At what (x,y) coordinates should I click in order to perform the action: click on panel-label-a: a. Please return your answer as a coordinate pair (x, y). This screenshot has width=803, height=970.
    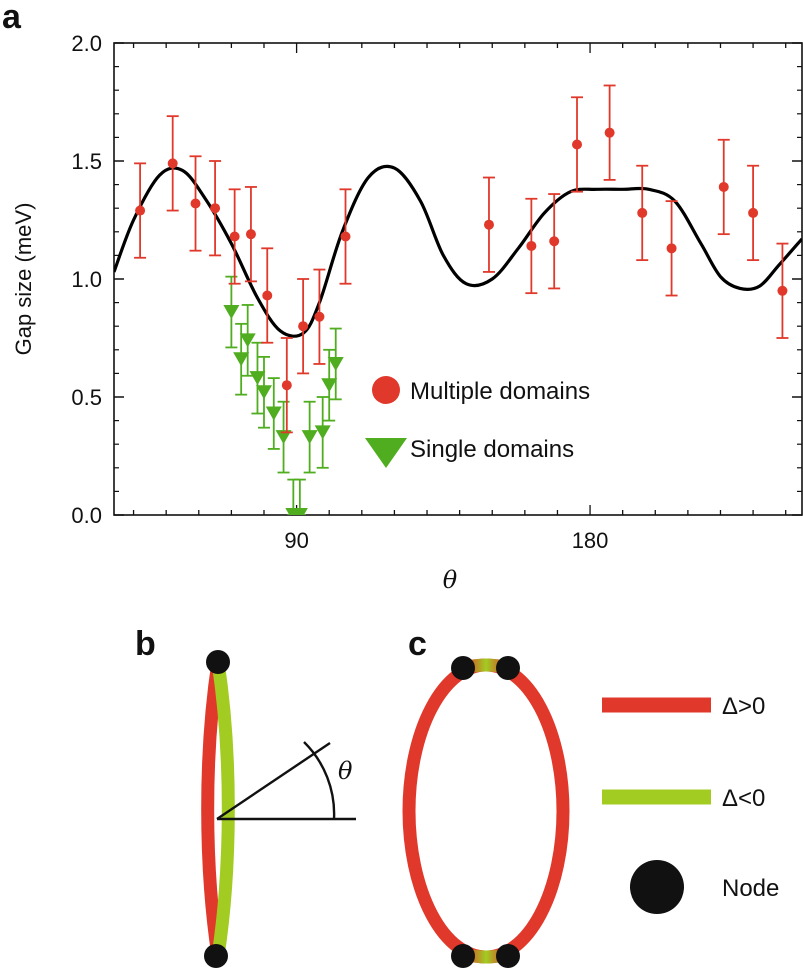
    Looking at the image, I should click on (12, 18).